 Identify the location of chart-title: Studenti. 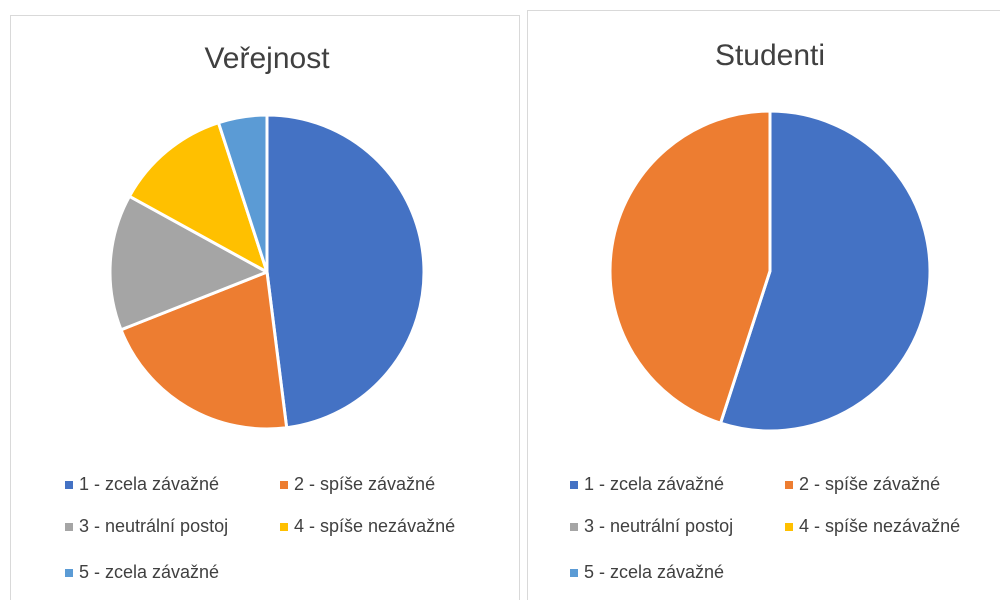
(770, 55).